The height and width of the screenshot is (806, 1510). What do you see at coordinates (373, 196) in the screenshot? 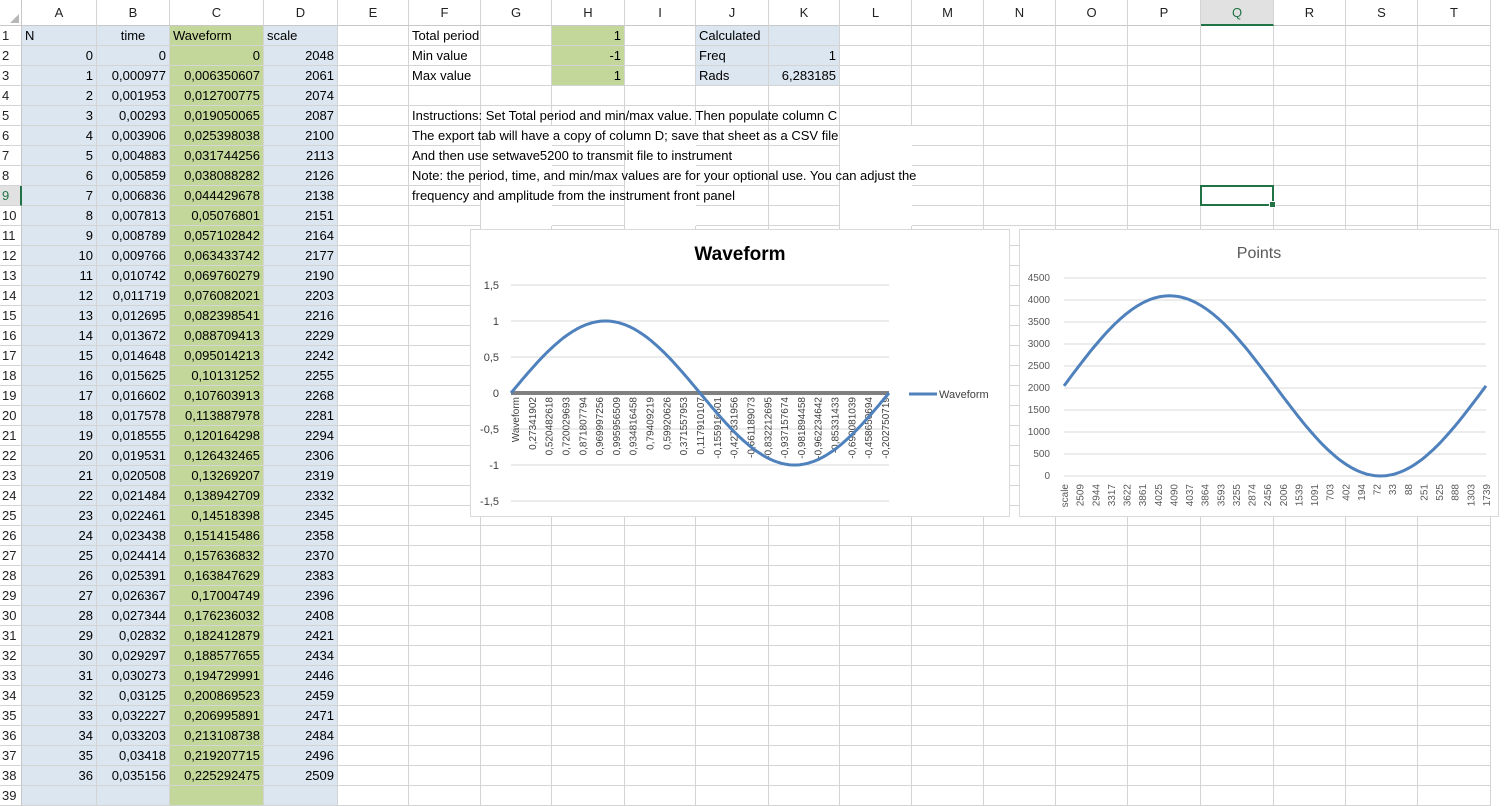
I see `cell-e9` at bounding box center [373, 196].